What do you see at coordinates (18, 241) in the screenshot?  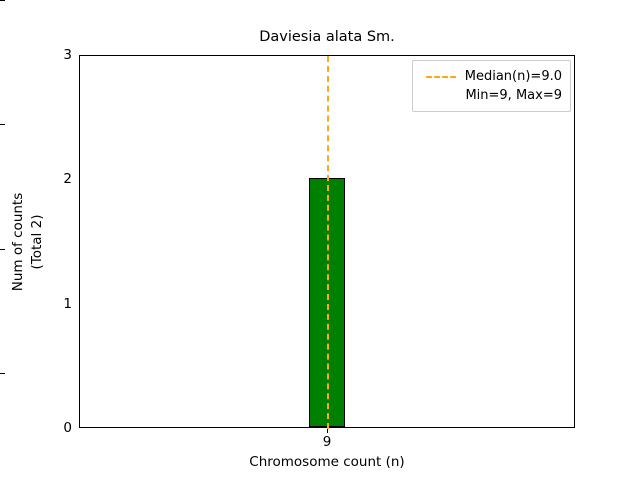 I see `y-axis-label-line-1: Num of counts` at bounding box center [18, 241].